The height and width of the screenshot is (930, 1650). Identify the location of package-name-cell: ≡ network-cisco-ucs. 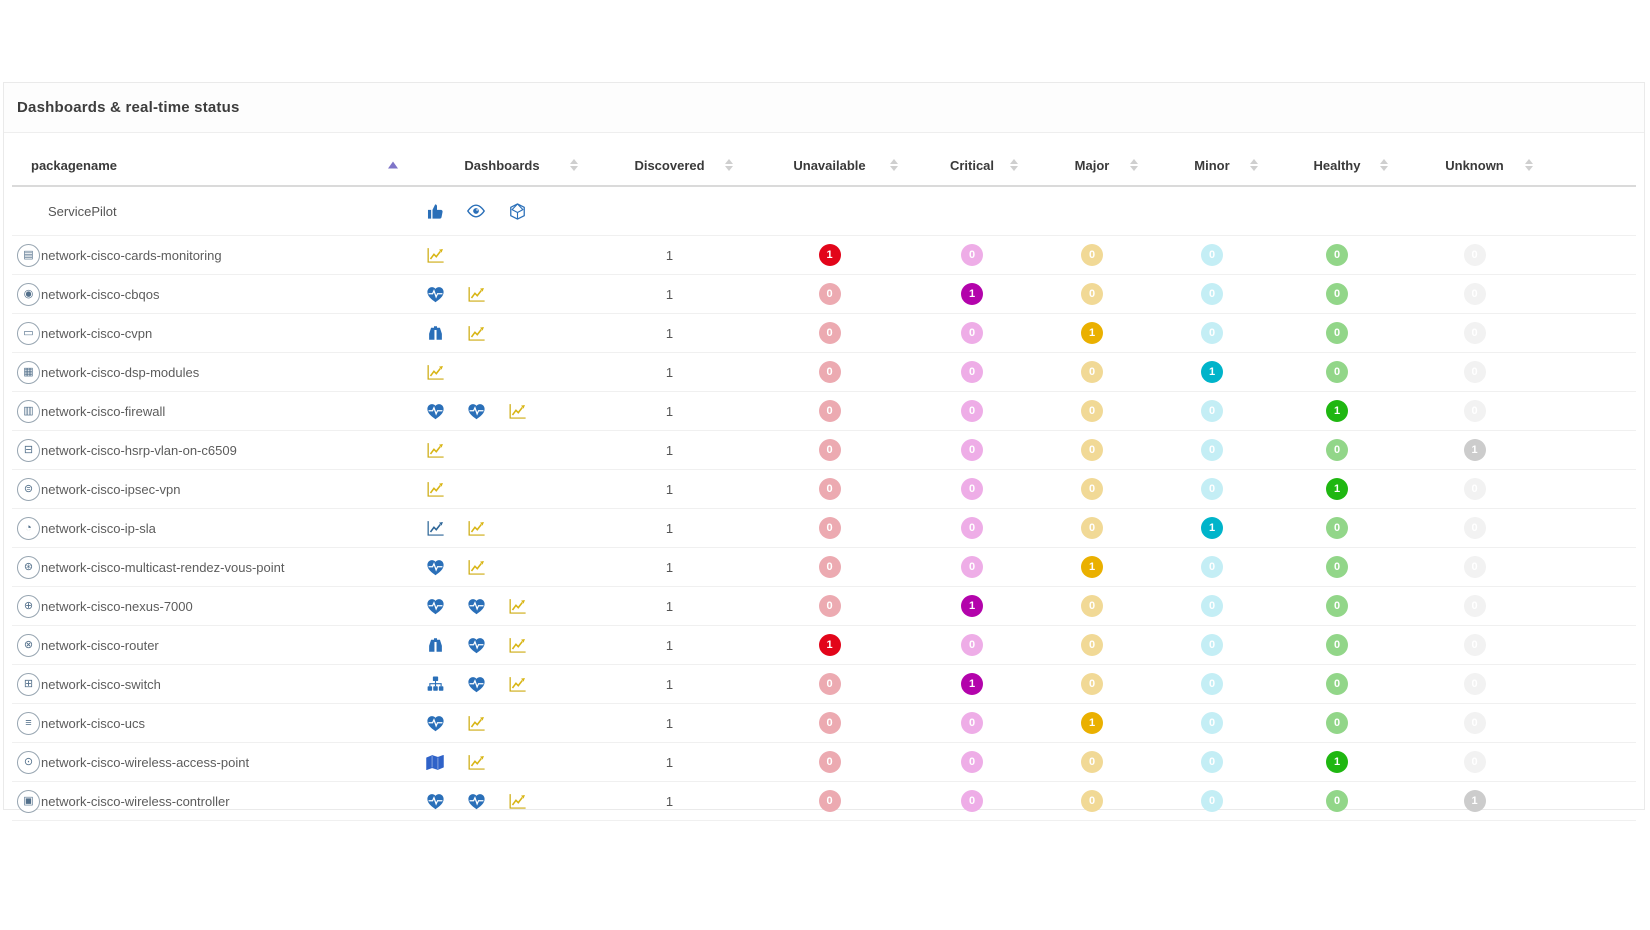
(212, 723).